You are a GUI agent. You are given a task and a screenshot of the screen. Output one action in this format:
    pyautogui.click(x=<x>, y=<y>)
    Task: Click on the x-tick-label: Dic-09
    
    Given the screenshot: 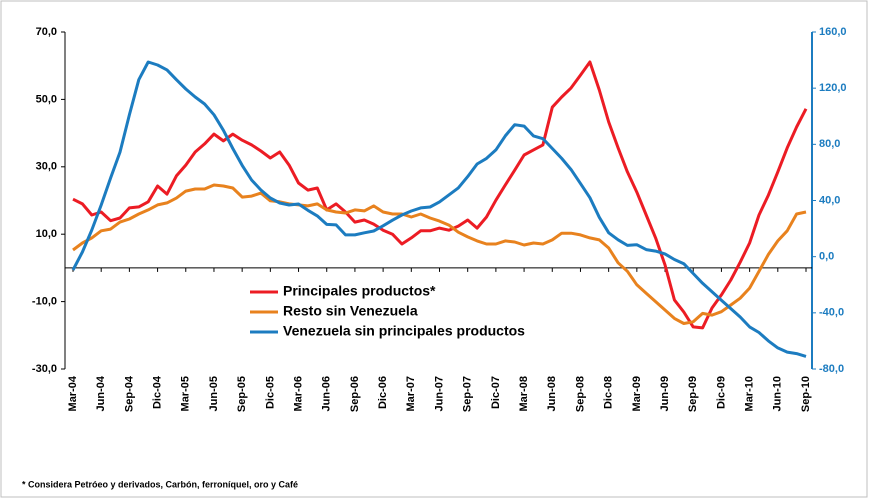 What is the action you would take?
    pyautogui.click(x=721, y=392)
    